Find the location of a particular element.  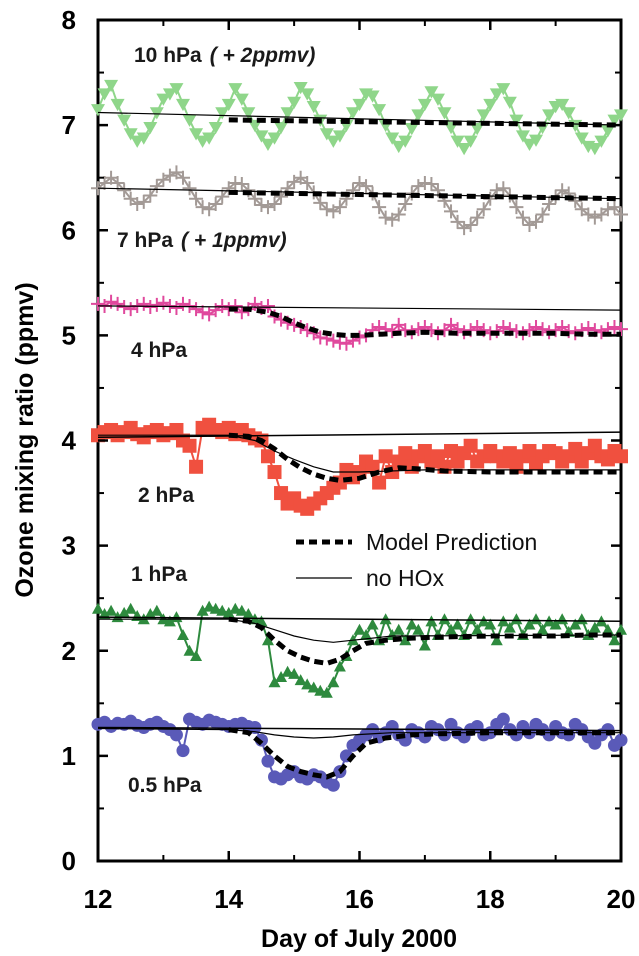

x-tick-label: 12 is located at coordinates (98, 899).